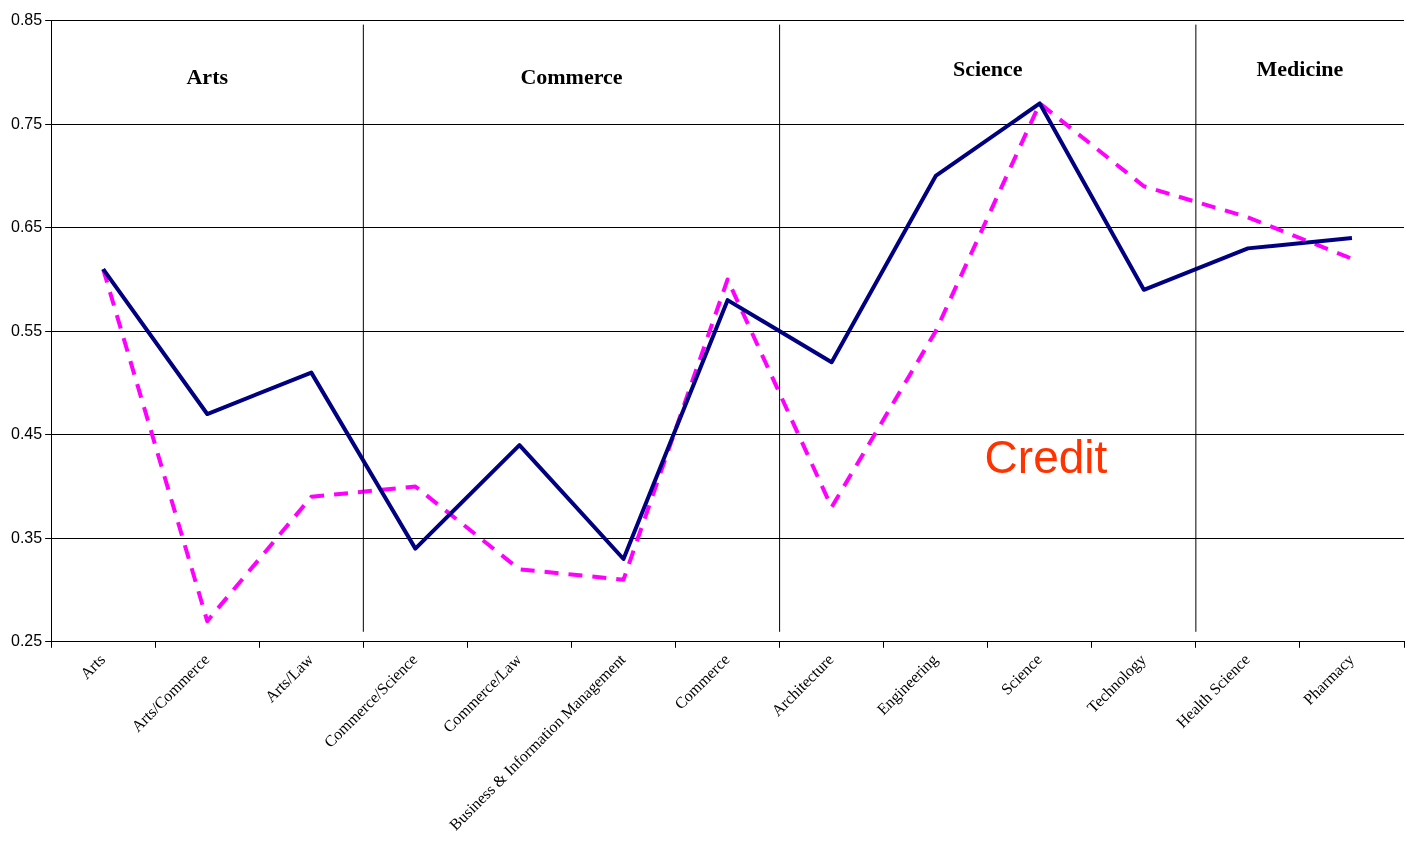 Image resolution: width=1419 pixels, height=848 pixels. Describe the element at coordinates (27, 20) in the screenshot. I see `y-tick-label: 0.85` at that location.